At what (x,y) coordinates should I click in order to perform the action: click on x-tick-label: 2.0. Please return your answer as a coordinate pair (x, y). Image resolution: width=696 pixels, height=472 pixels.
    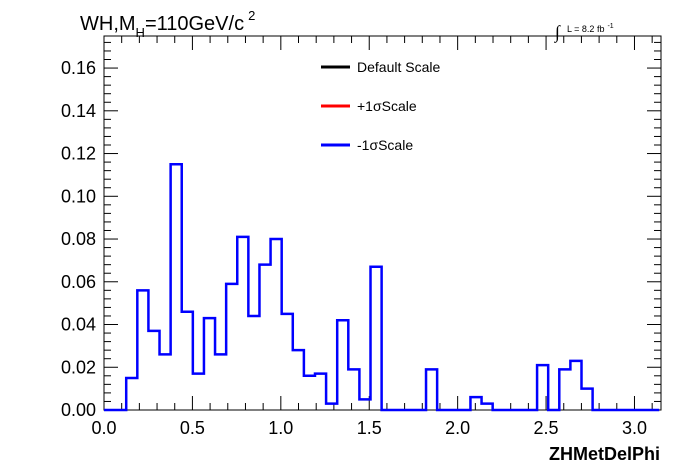
    Looking at the image, I should click on (457, 428).